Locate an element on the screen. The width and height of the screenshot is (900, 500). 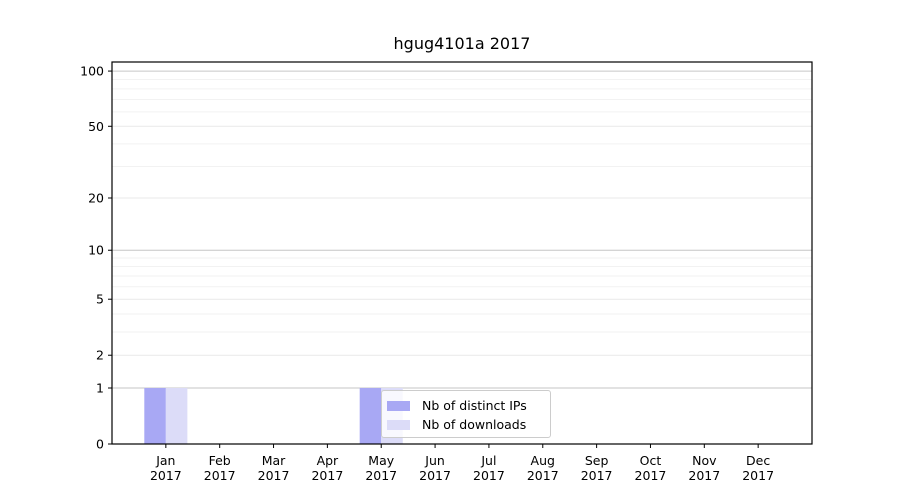
x-tick-label-month: Feb is located at coordinates (220, 460).